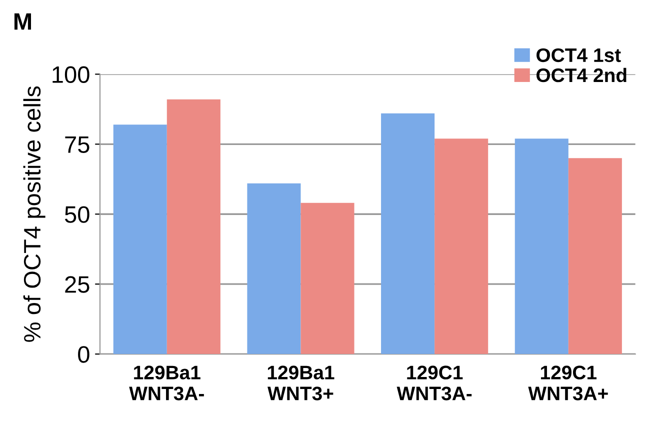 This screenshot has width=645, height=424. I want to click on x-tick-label: 129Ba1 WNT3+, so click(301, 383).